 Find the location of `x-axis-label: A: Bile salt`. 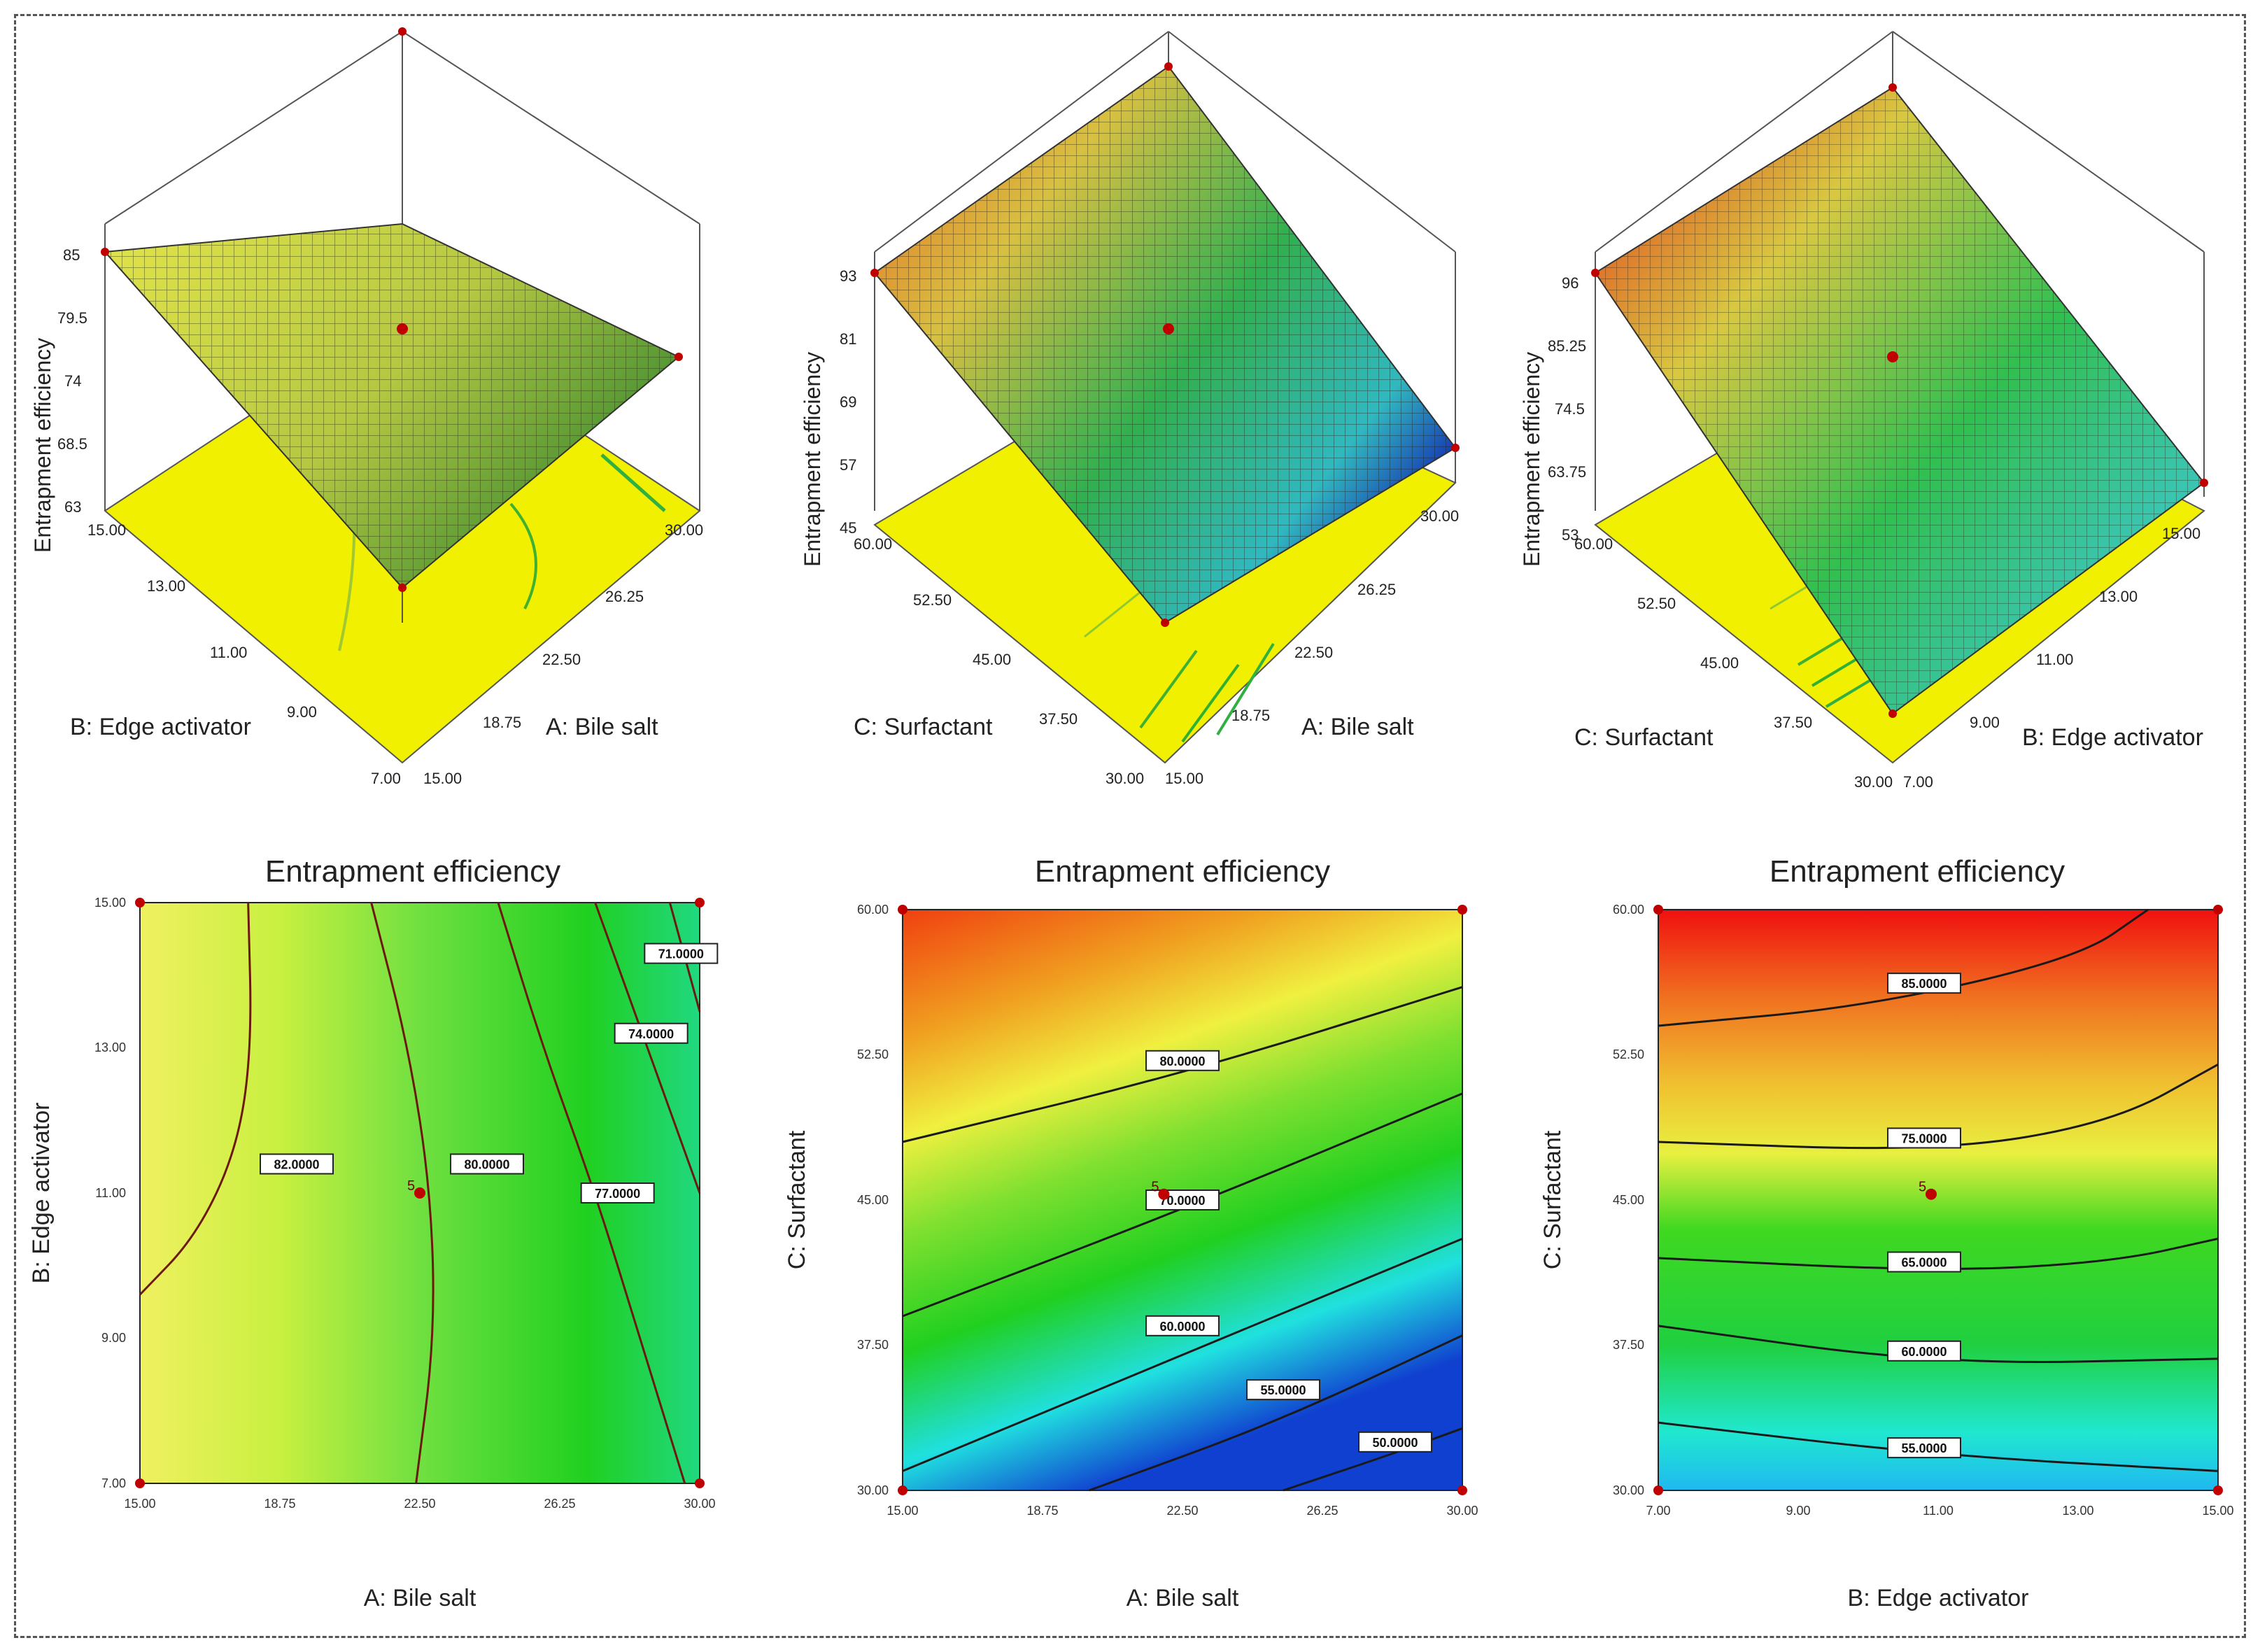

x-axis-label: A: Bile salt is located at coordinates (602, 727).